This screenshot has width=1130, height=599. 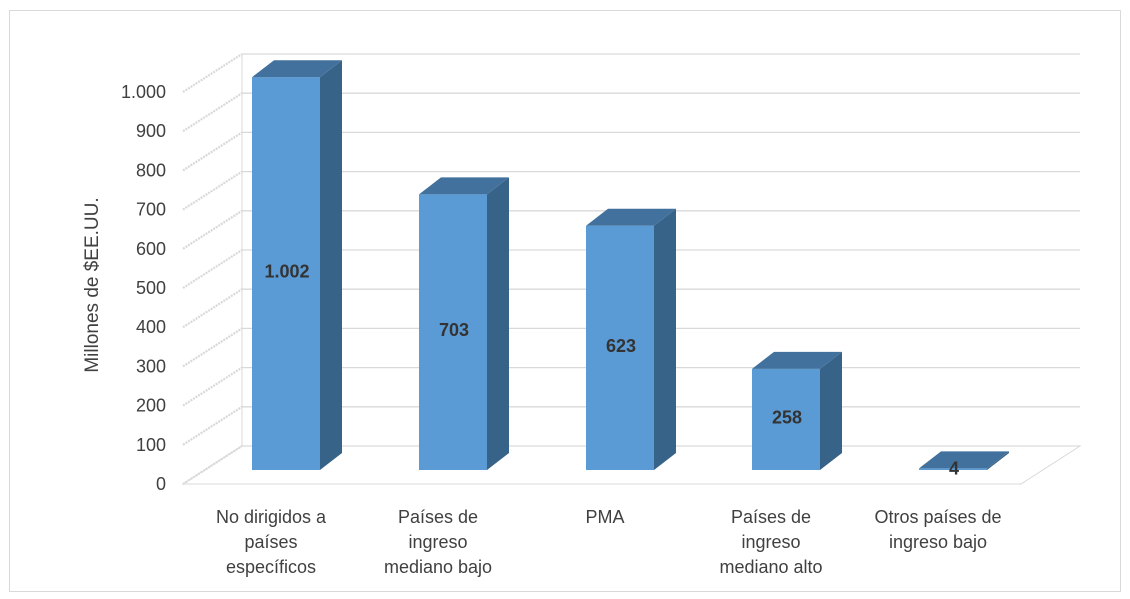 I want to click on y-axis-ticks: 0 100 200 300 400 500 600 700 800 900 1.000, so click(x=143, y=288).